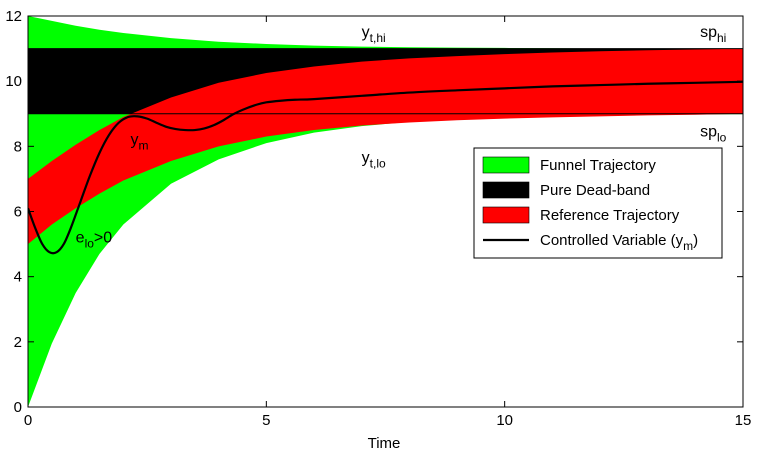 This screenshot has height=457, width=759. I want to click on annotation-e-lo: elo>0, so click(94, 239).